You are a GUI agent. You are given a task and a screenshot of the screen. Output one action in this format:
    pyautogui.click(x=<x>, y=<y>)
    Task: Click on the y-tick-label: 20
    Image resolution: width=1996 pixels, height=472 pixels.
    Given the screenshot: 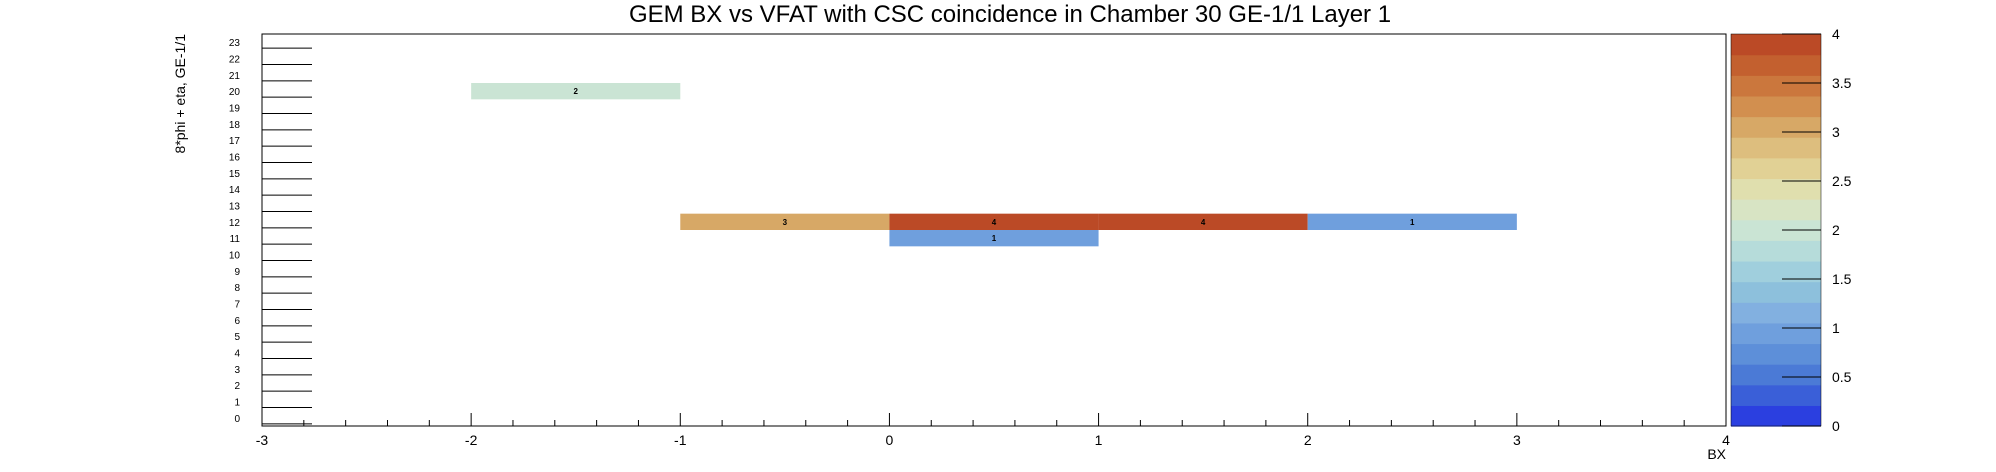 What is the action you would take?
    pyautogui.click(x=235, y=92)
    